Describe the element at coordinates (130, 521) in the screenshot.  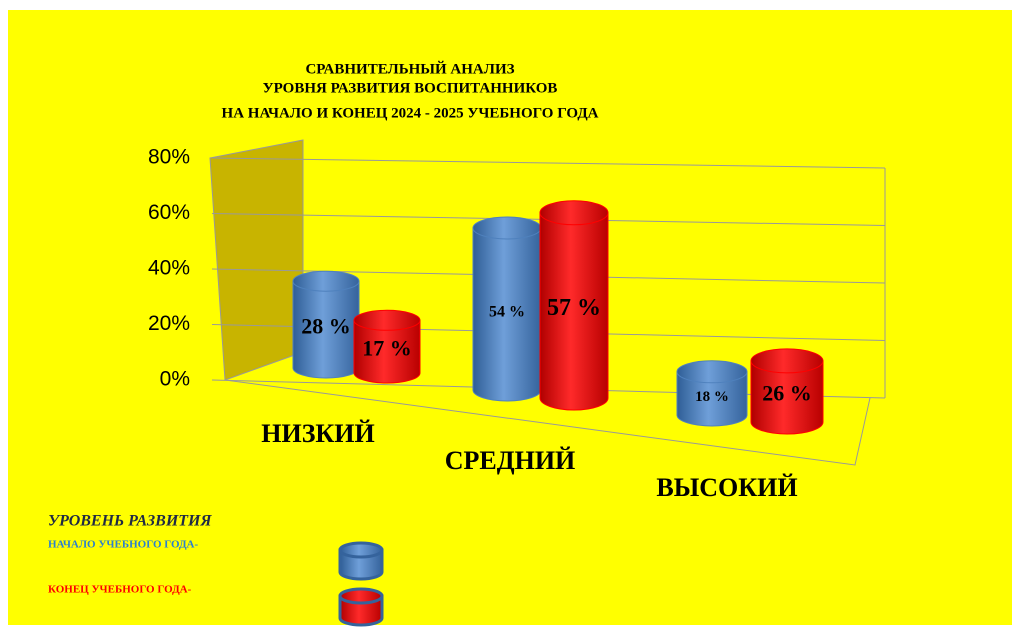
I see `legend-title: УРОВЕНЬ РАЗВИТИЯ` at that location.